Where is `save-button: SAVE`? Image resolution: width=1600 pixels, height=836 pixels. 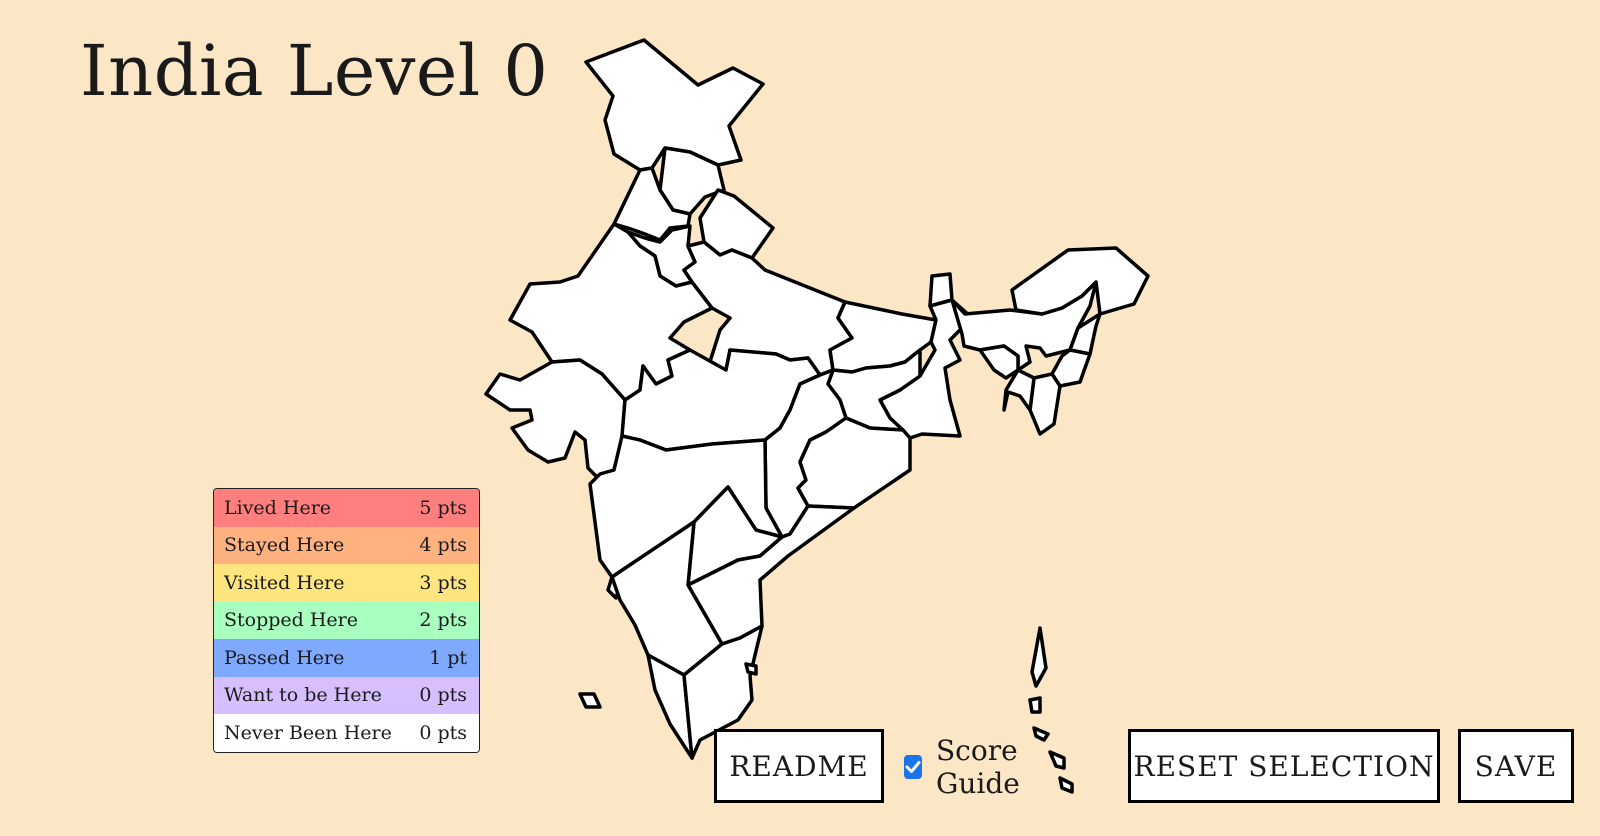
save-button: SAVE is located at coordinates (1516, 766).